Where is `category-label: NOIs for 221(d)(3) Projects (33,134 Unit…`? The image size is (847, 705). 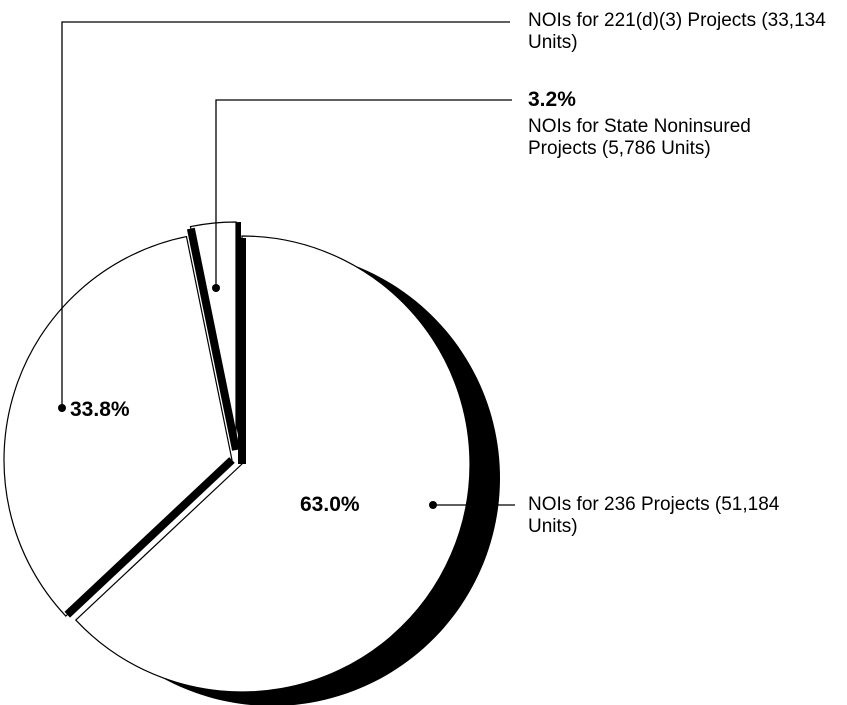
category-label: NOIs for 221(d)(3) Projects (33,134 Unit… is located at coordinates (677, 31).